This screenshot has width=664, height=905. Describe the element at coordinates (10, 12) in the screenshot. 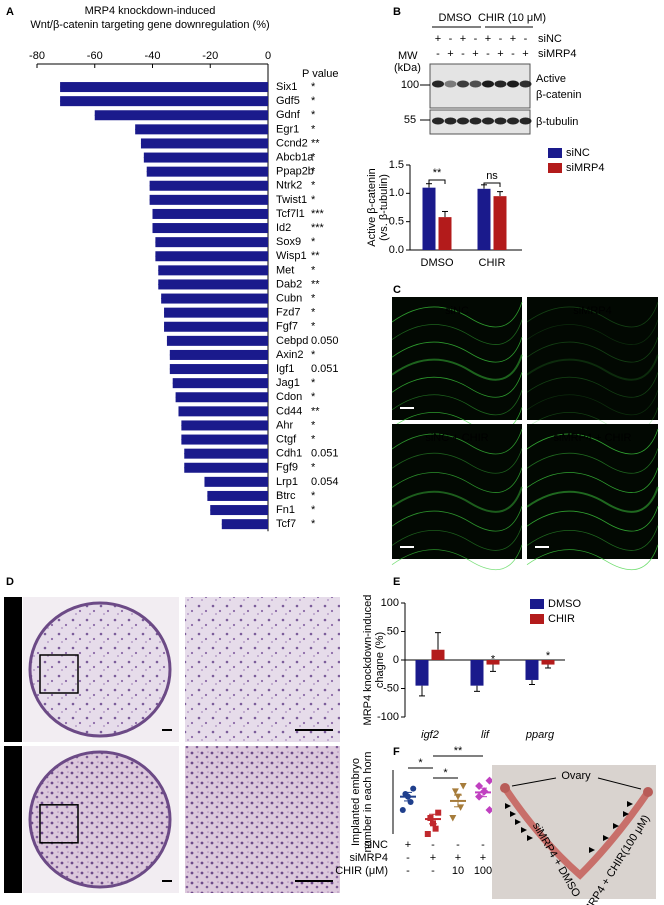

I see `panel-label: A` at that location.